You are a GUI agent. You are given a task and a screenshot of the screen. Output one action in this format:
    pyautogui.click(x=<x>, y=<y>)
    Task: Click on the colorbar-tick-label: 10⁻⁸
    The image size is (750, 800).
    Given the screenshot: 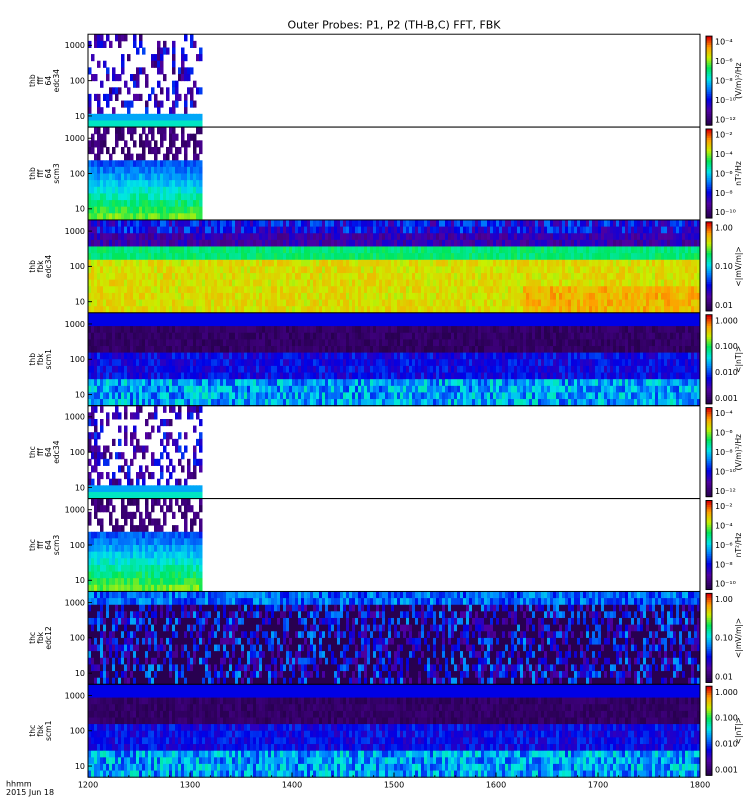 What is the action you would take?
    pyautogui.click(x=724, y=81)
    